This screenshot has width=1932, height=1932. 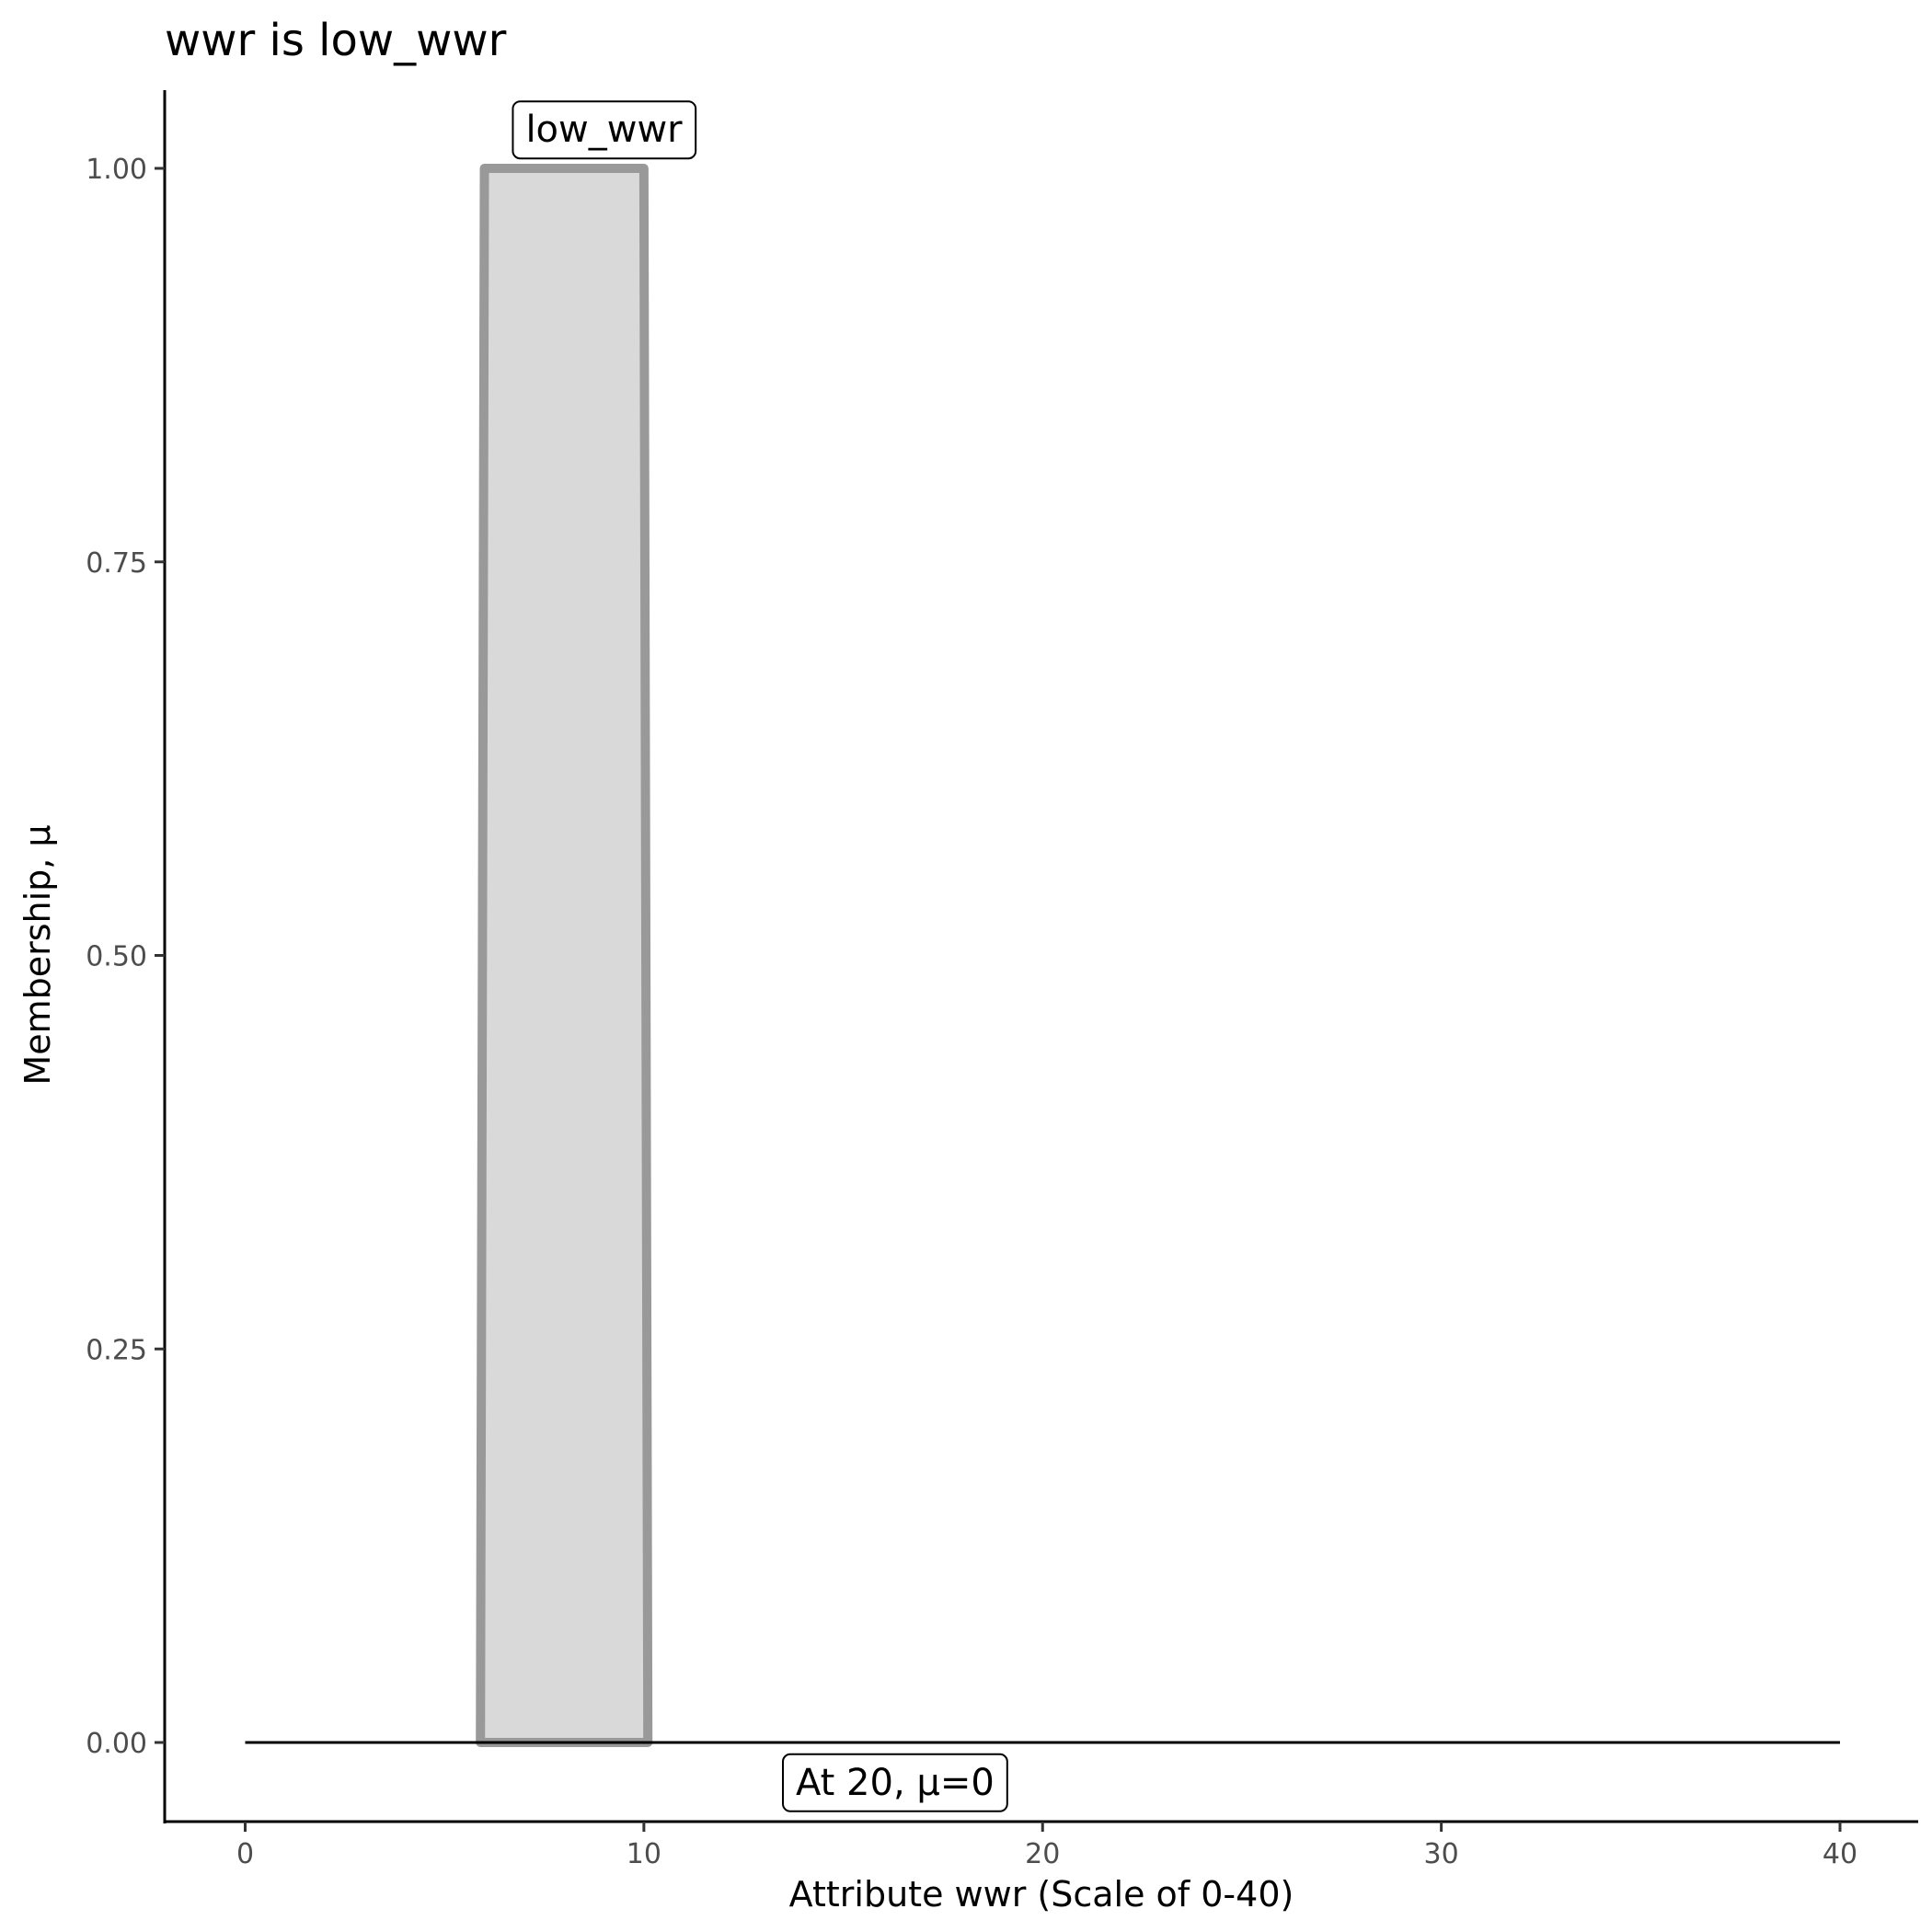 I want to click on annotation-label: At 20, μ=0, so click(x=894, y=1782).